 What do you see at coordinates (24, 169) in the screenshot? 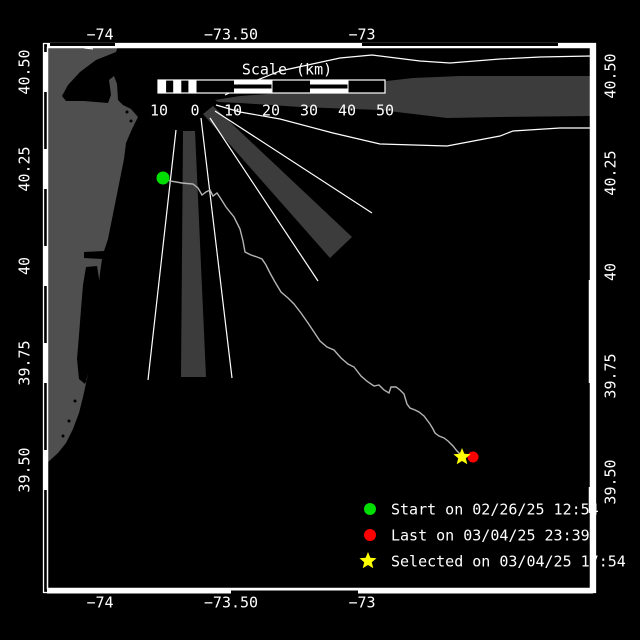
I see `axis-label-left-lat-4025: 40.25` at bounding box center [24, 169].